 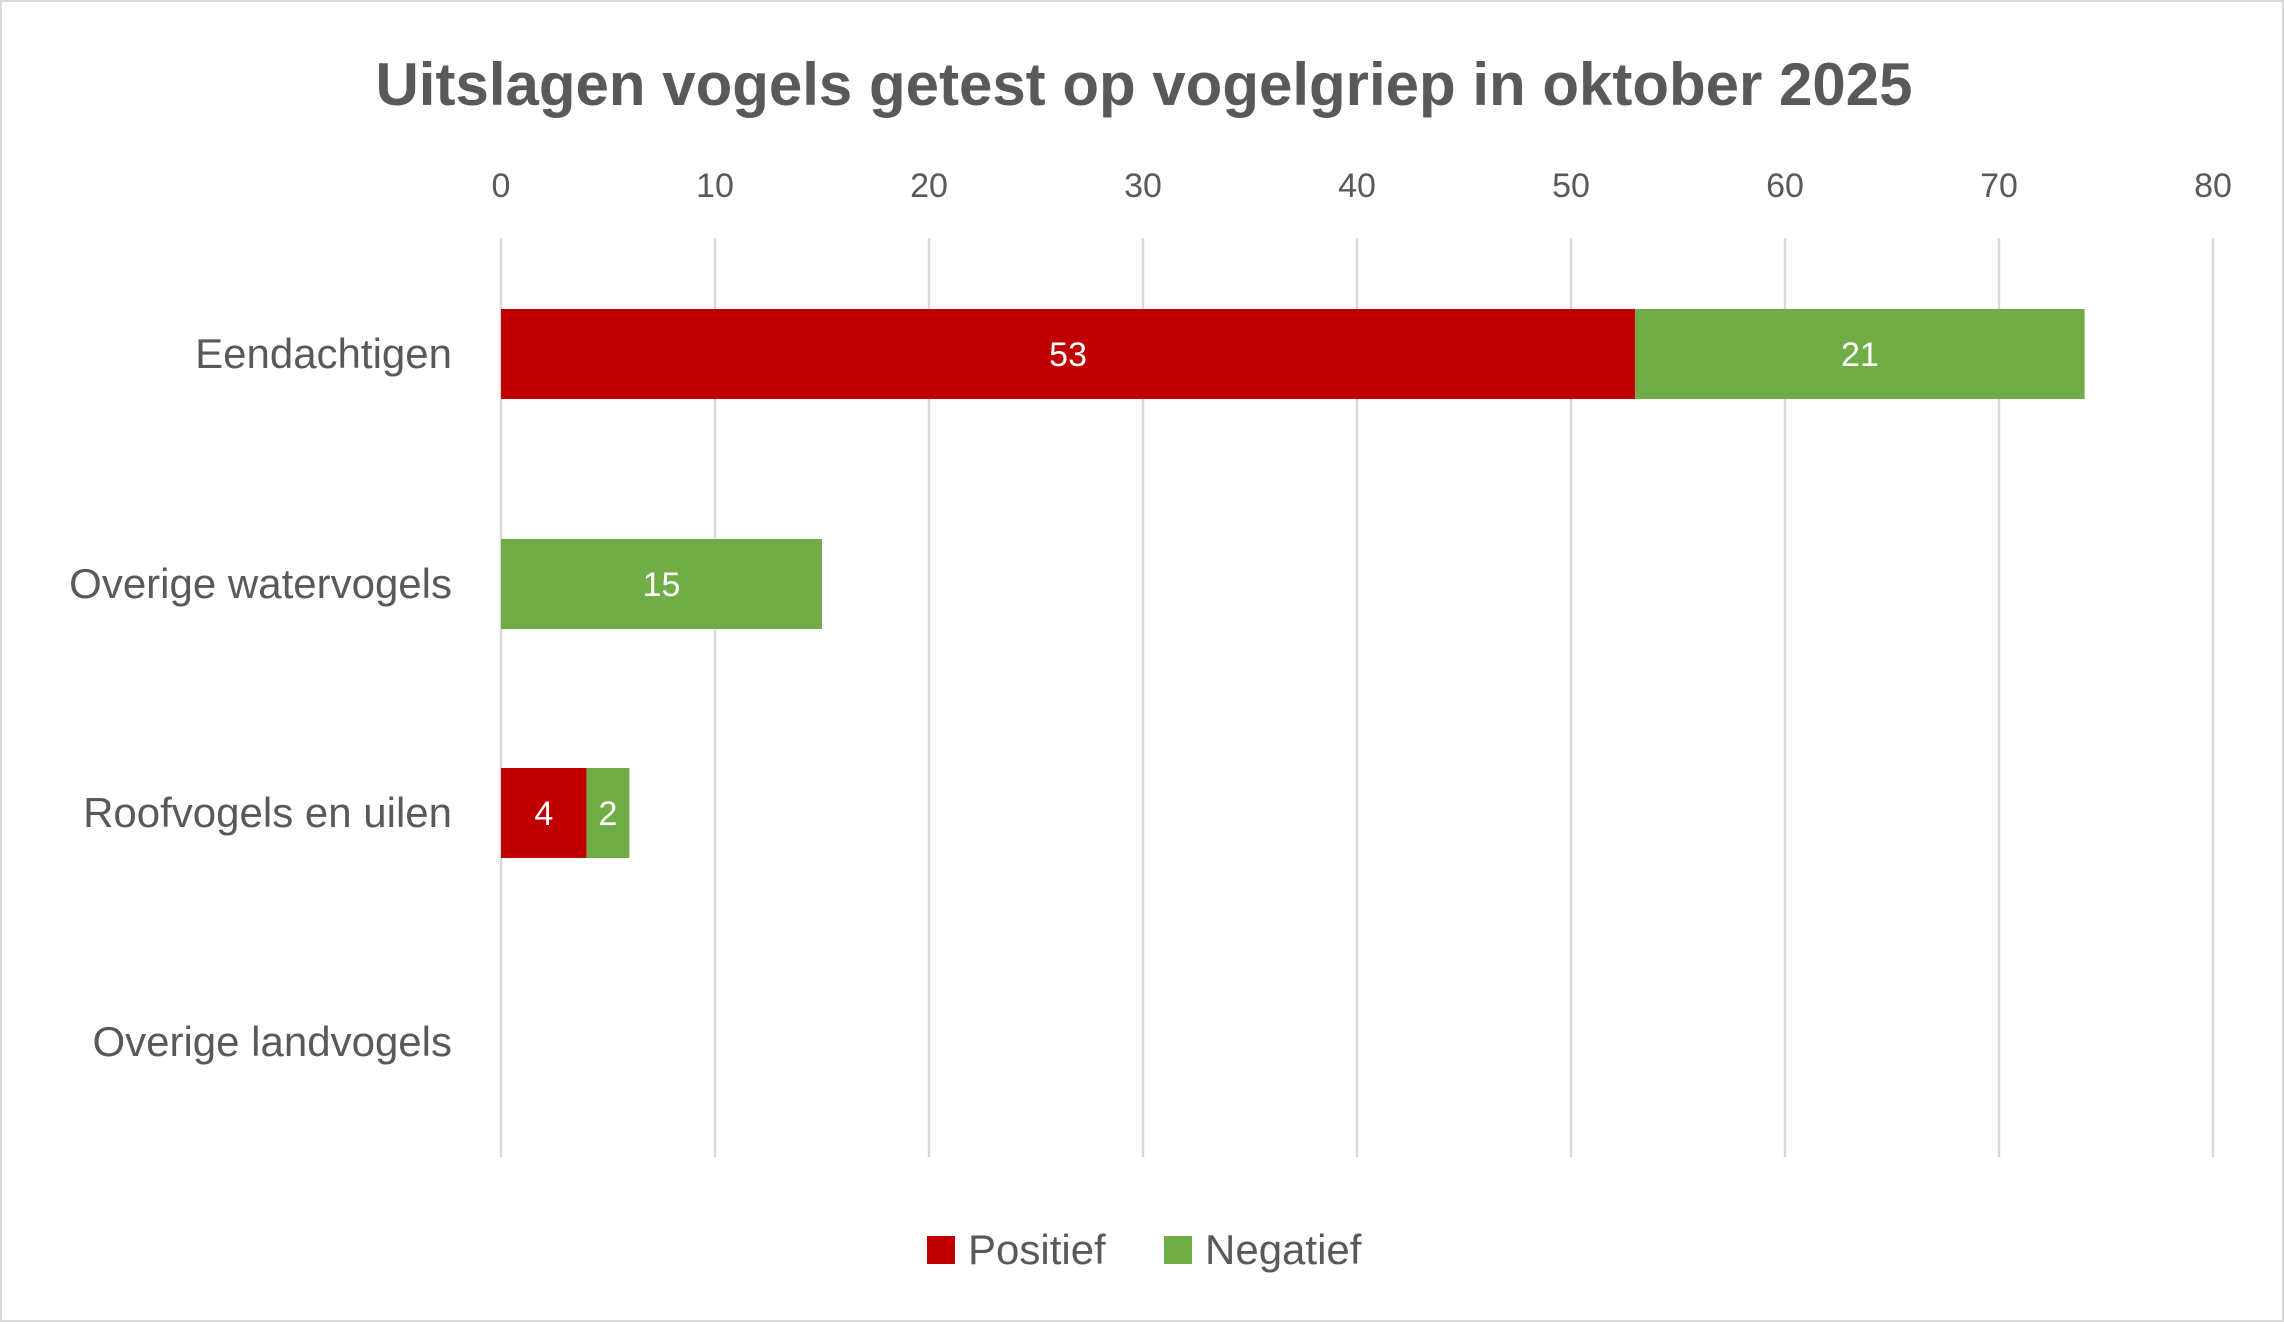 What do you see at coordinates (1283, 1249) in the screenshot?
I see `legend-label: Negatief` at bounding box center [1283, 1249].